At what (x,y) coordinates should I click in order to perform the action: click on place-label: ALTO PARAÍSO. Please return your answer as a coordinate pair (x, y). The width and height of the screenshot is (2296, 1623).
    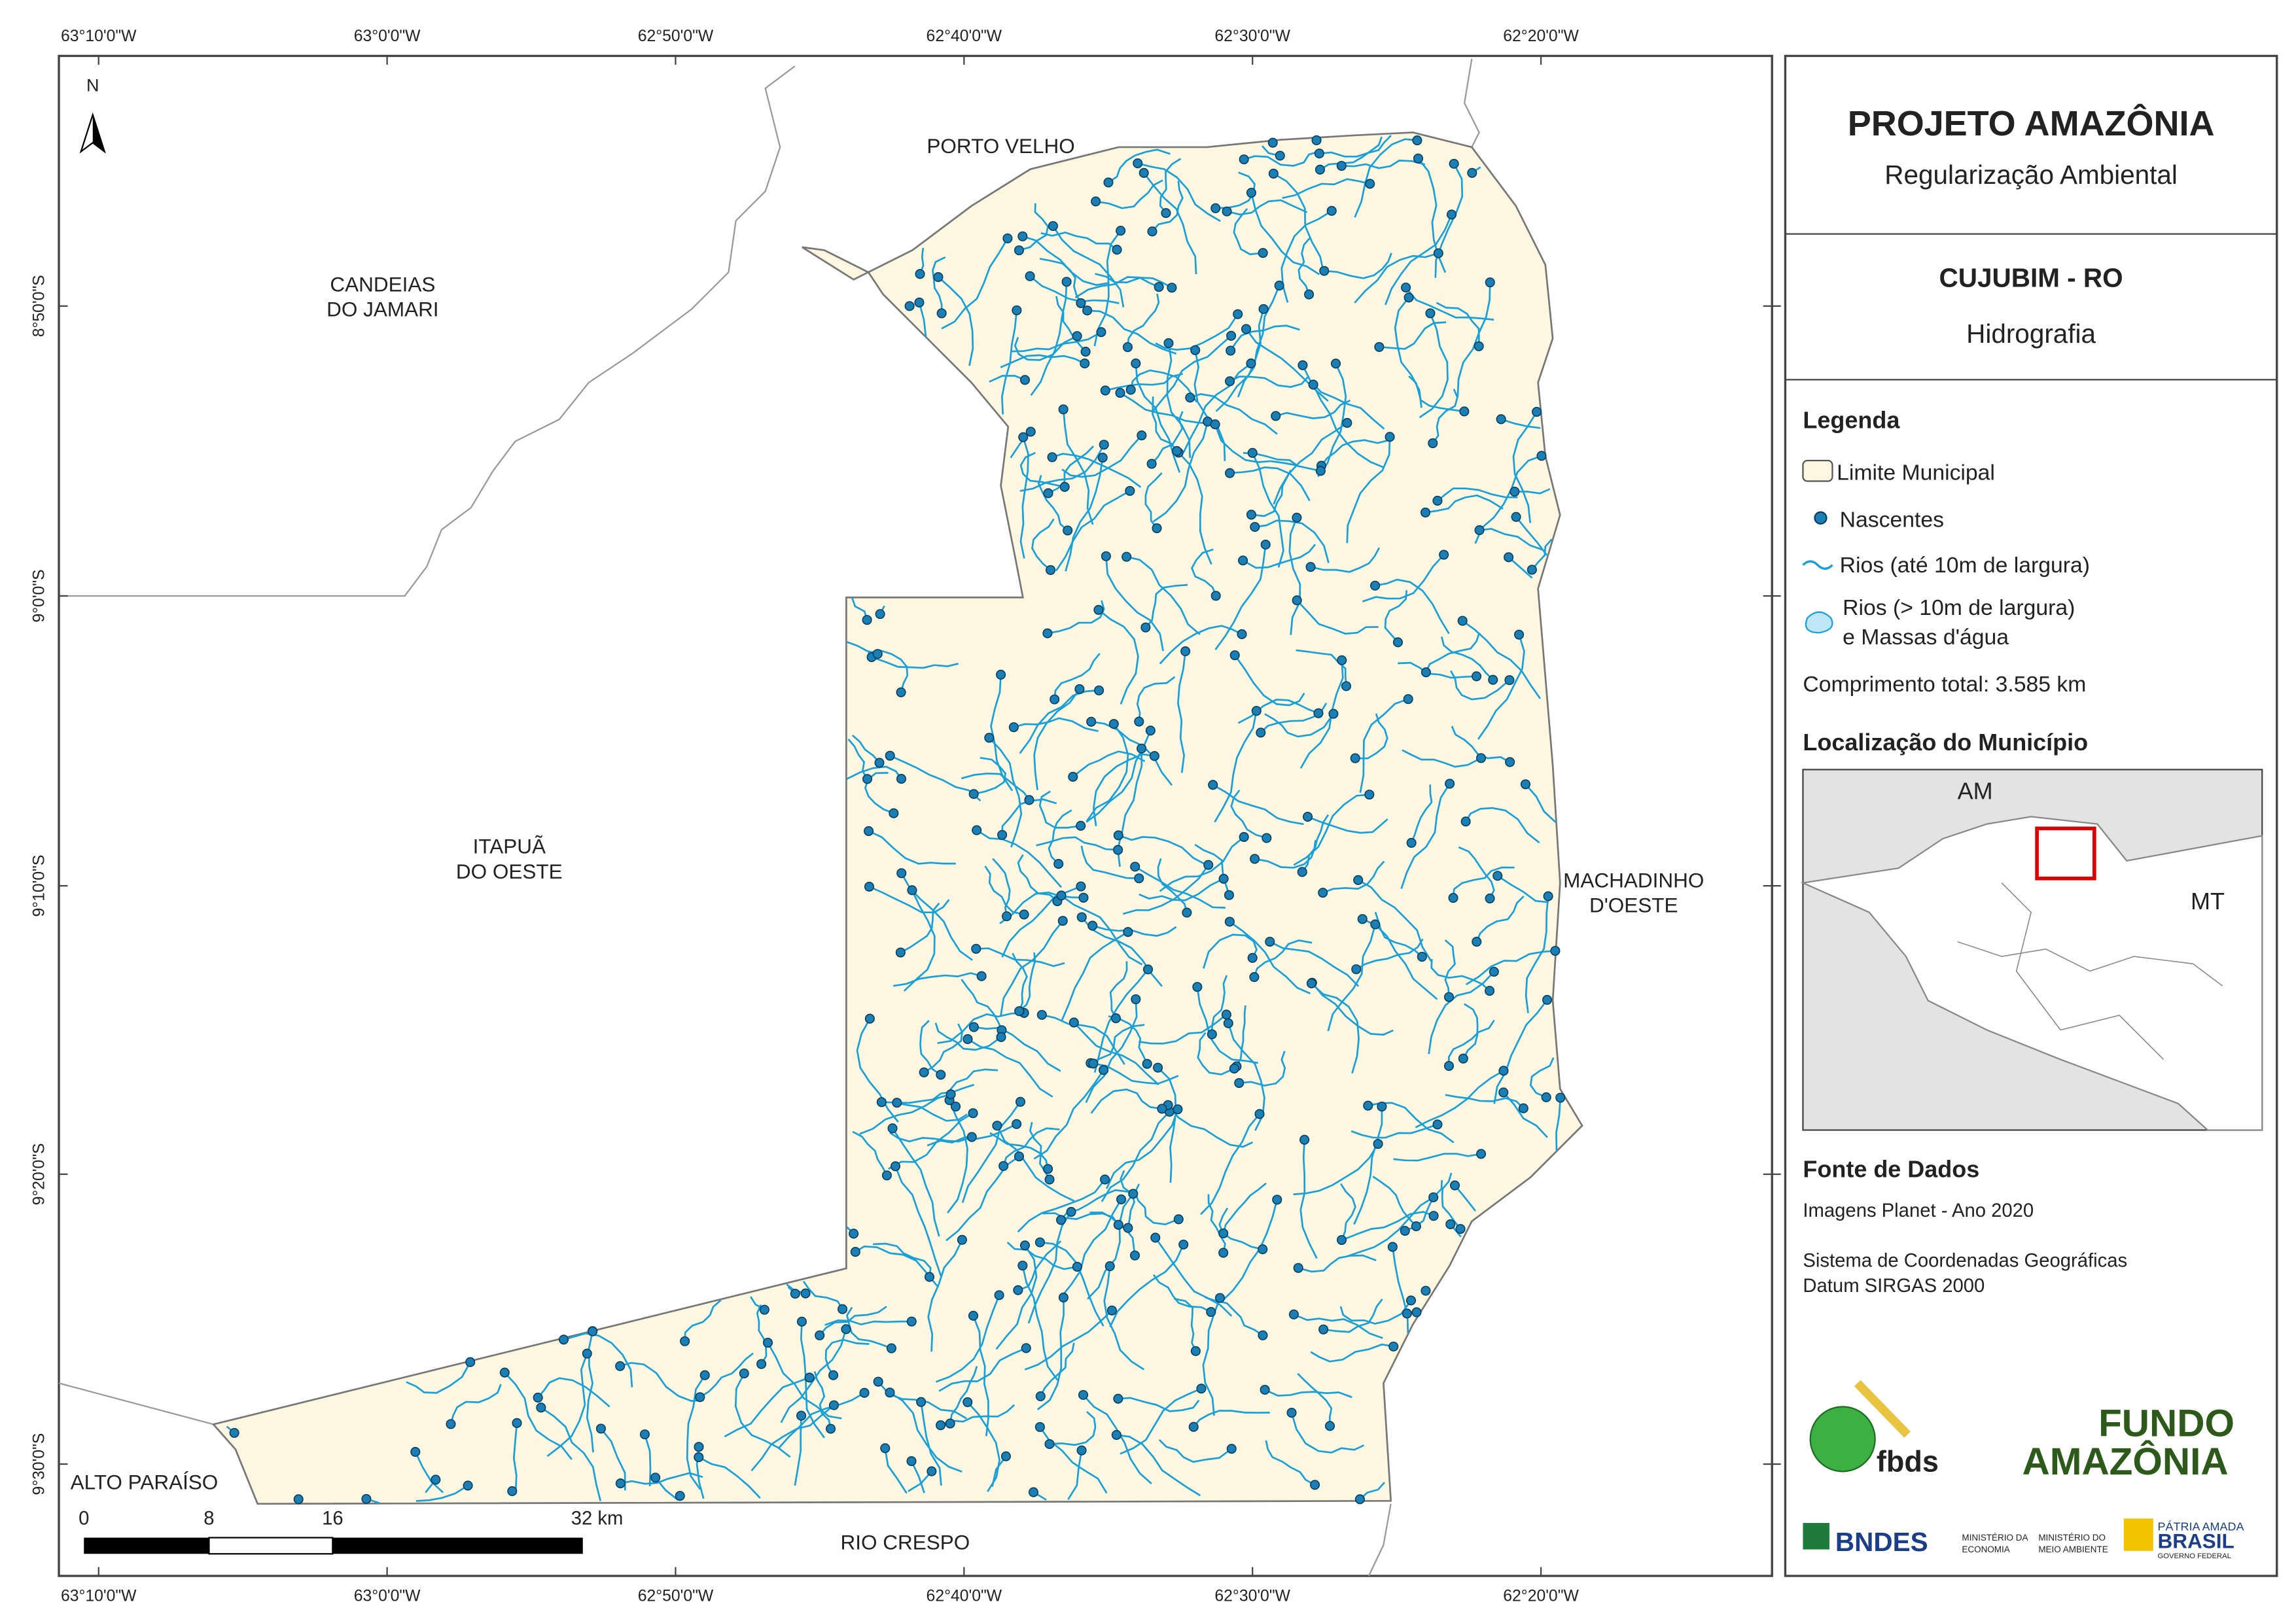
    Looking at the image, I should click on (145, 1481).